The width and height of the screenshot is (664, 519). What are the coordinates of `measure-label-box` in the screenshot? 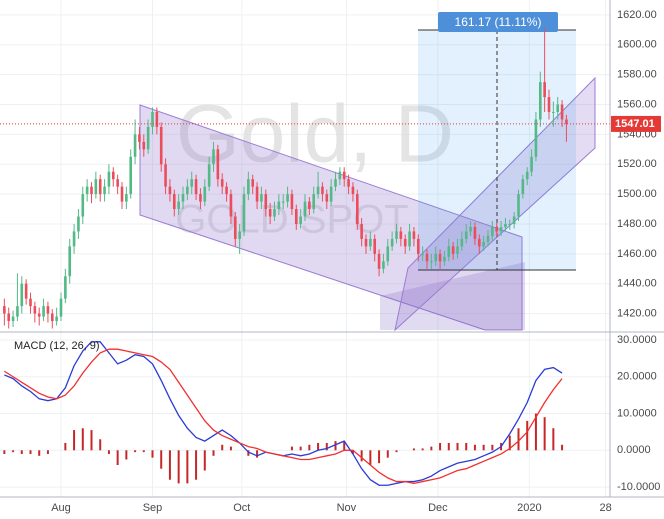 It's located at (498, 22).